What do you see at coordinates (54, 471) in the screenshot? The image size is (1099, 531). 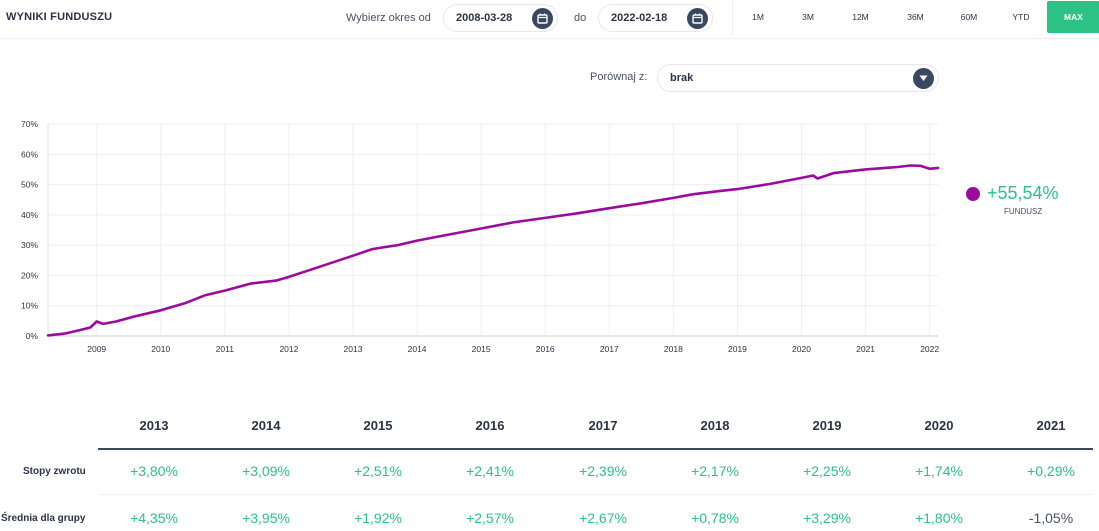 I see `row-label-returns: Stopy zwrotu` at bounding box center [54, 471].